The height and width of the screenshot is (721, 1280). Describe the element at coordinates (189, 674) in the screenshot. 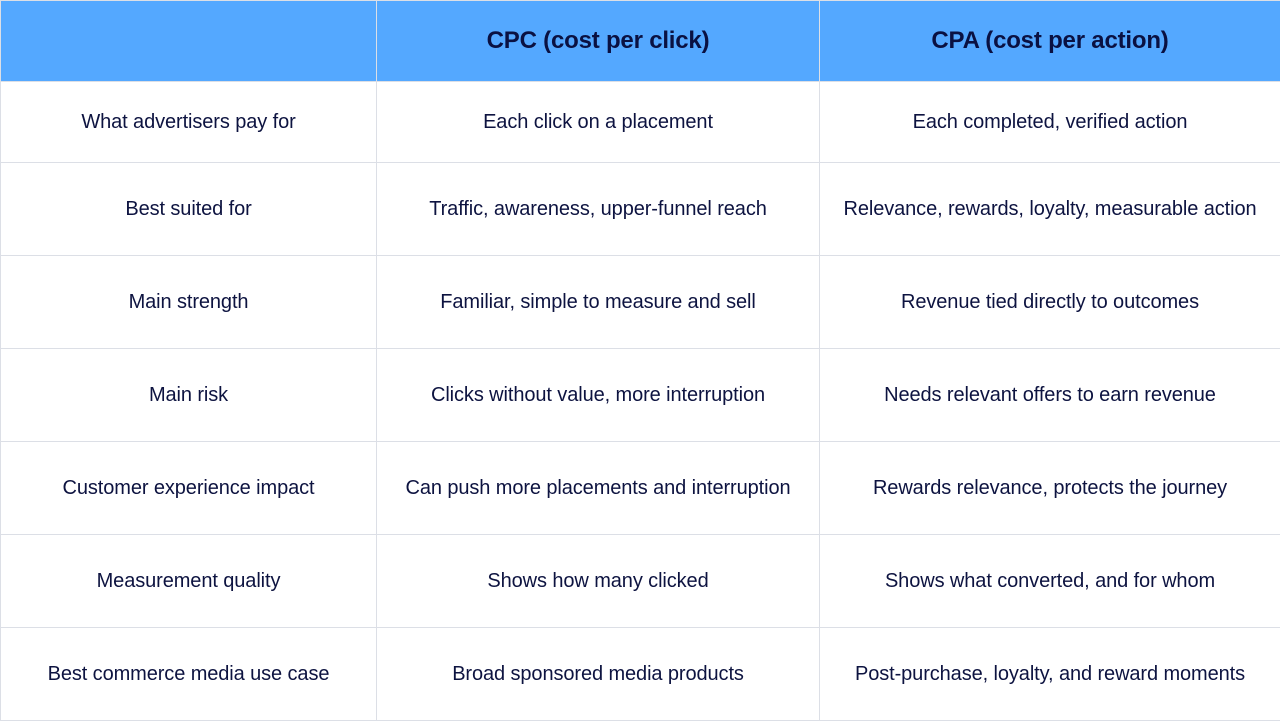

I see `row-label: Best commerce media use case` at that location.